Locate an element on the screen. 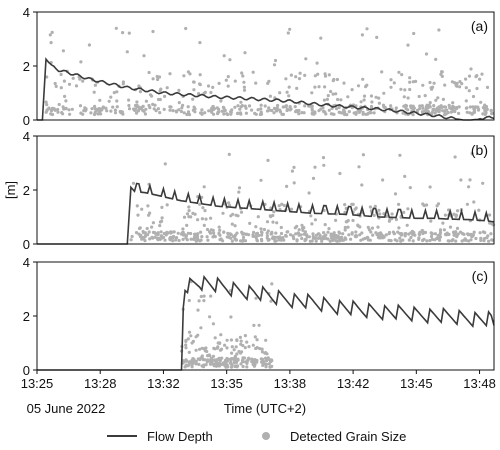 The image size is (500, 450). x-tick-label: 13:35 is located at coordinates (226, 383).